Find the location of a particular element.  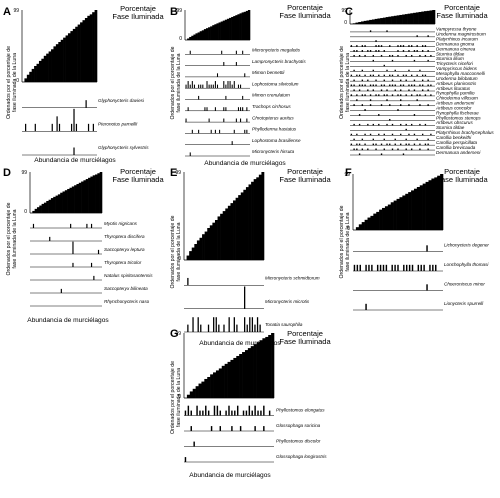

panel-c-species-label: Artibeus planirostris is located at coordinates (456, 83).